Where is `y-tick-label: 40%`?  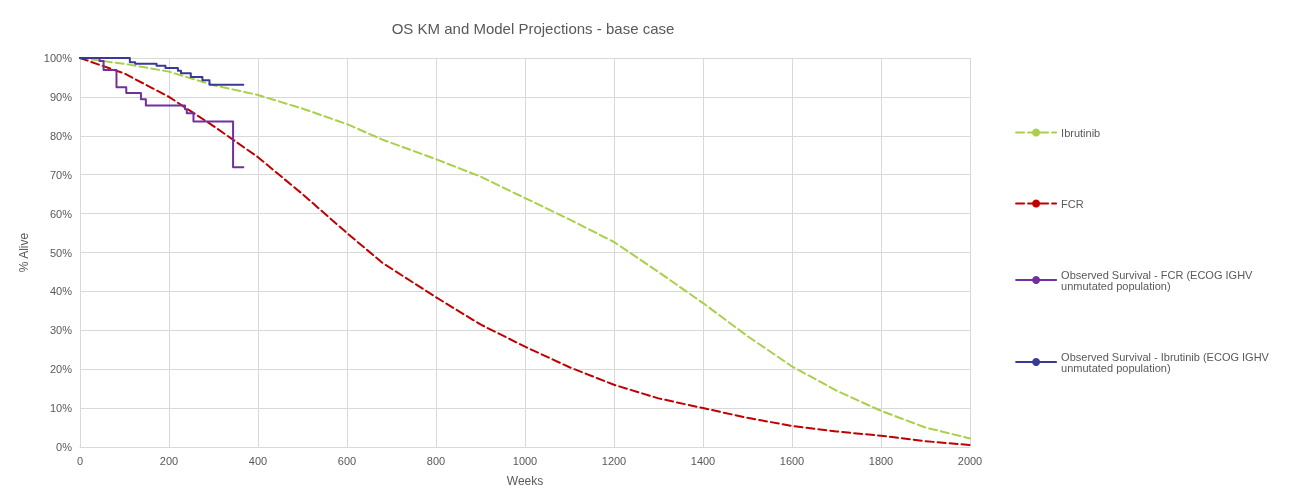
y-tick-label: 40% is located at coordinates (61, 291).